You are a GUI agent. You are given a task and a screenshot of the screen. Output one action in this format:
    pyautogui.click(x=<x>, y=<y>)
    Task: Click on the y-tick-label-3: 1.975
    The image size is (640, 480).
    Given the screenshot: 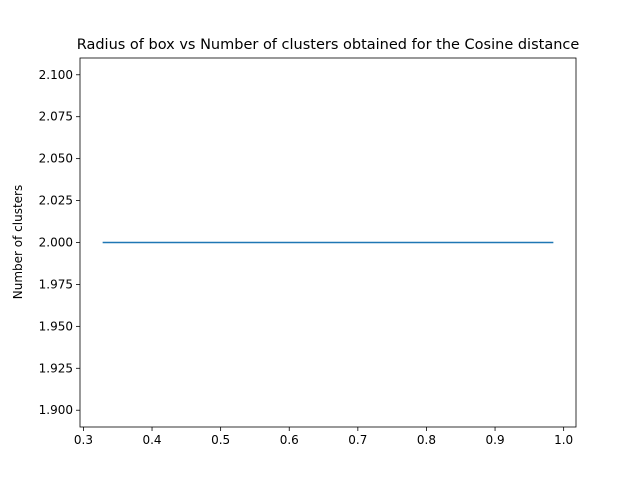 What is the action you would take?
    pyautogui.click(x=56, y=284)
    